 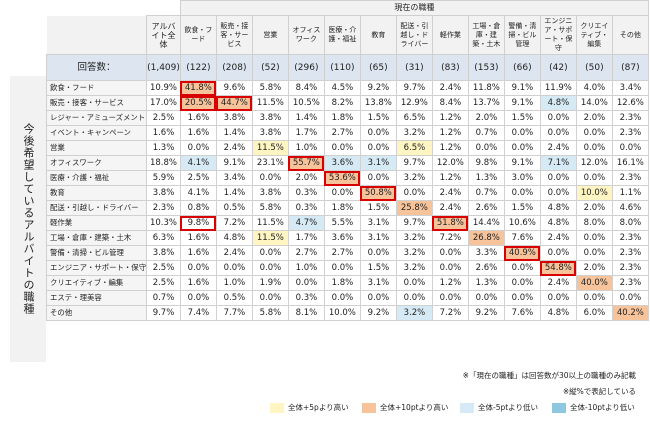 What do you see at coordinates (96, 298) in the screenshot?
I see `row-label: エステ・理美容` at bounding box center [96, 298].